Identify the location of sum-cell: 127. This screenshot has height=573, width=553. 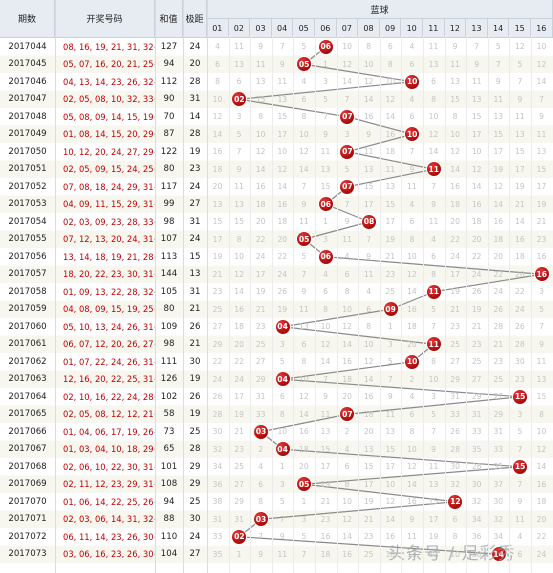
(169, 46).